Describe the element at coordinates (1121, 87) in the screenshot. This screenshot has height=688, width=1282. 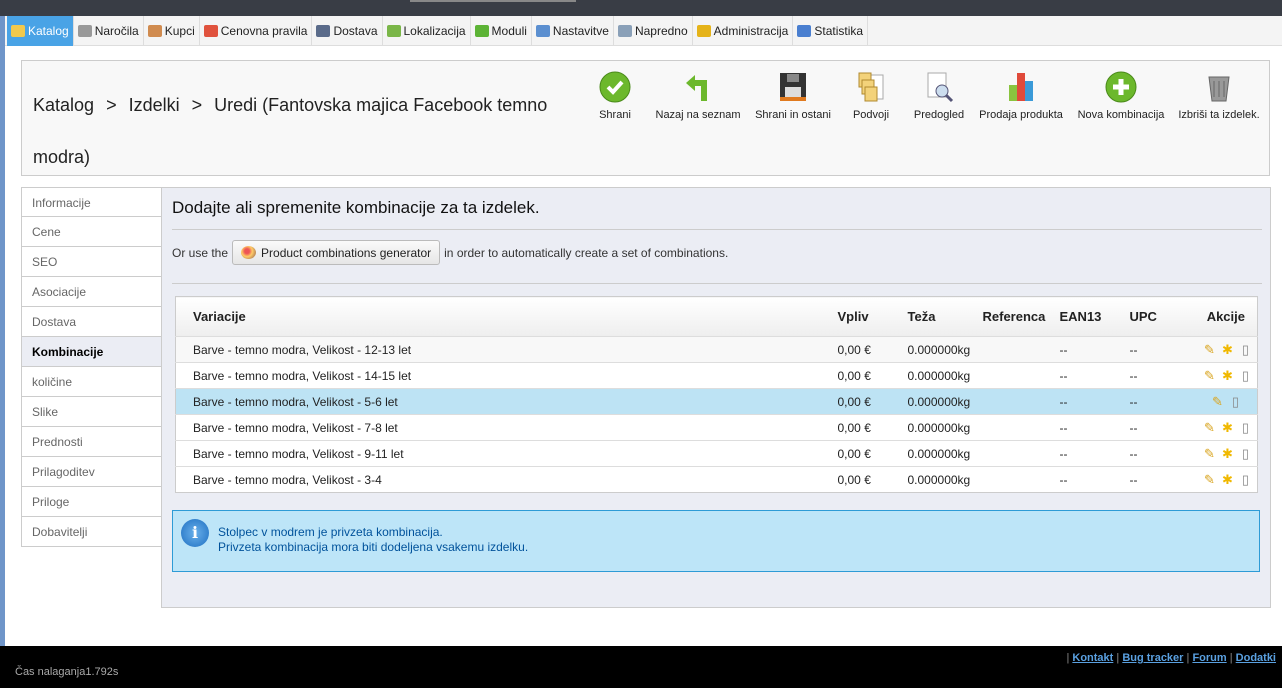
I see `plus-icon` at that location.